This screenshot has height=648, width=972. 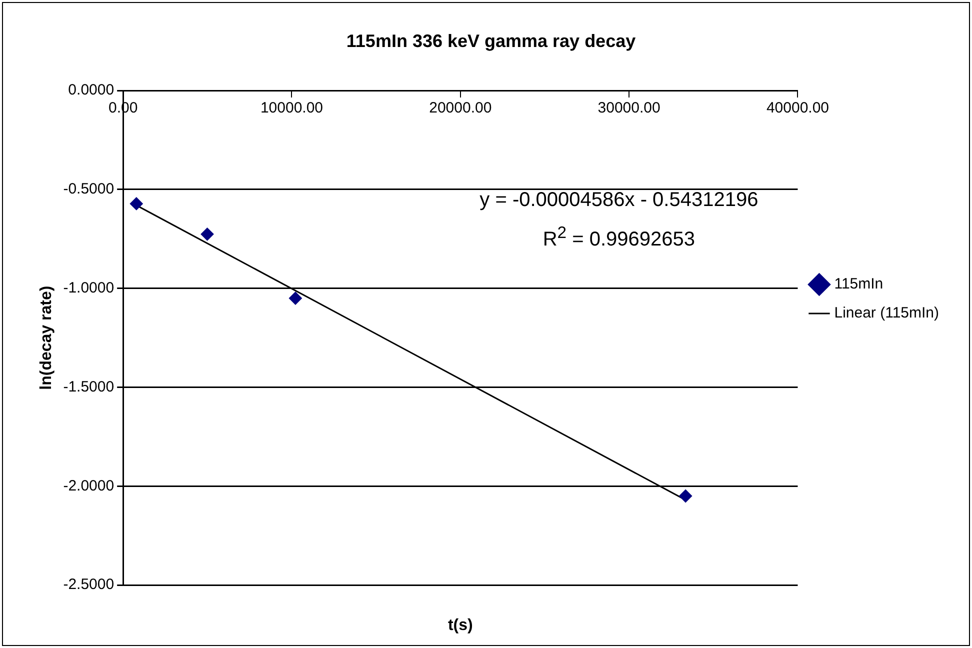 I want to click on y-tick-label: -1.0000, so click(x=88, y=288).